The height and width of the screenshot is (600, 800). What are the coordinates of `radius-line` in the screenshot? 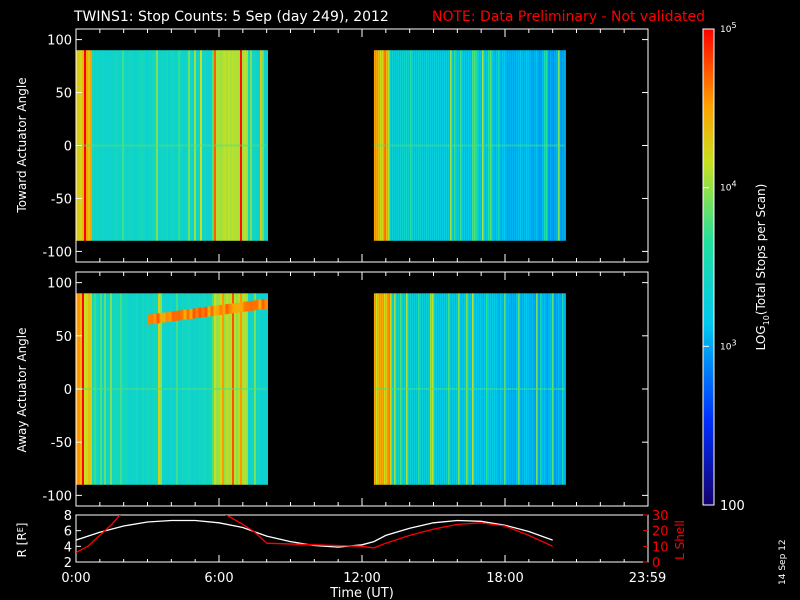 It's located at (314, 533).